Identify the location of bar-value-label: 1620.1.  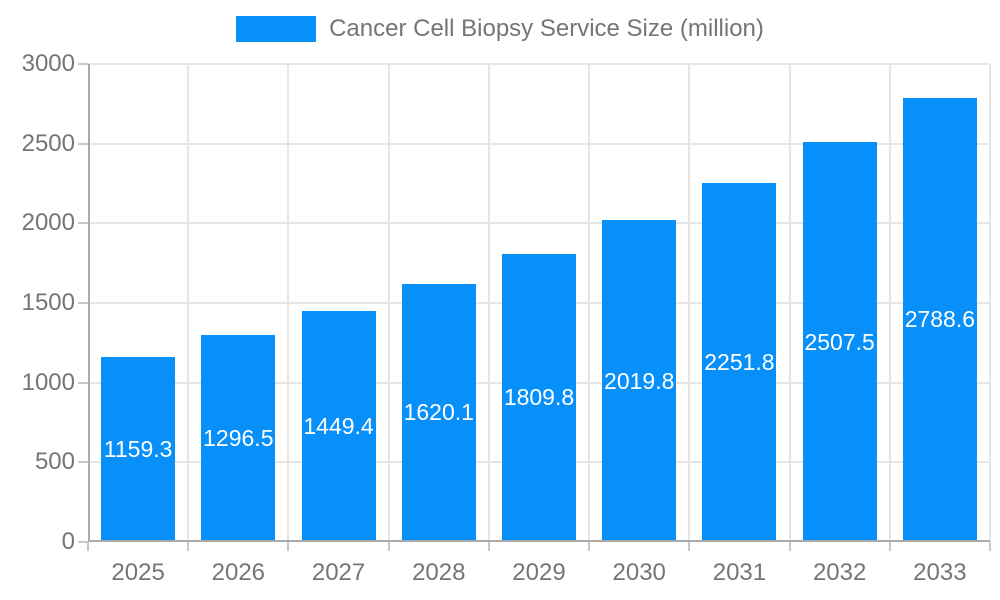
(438, 412).